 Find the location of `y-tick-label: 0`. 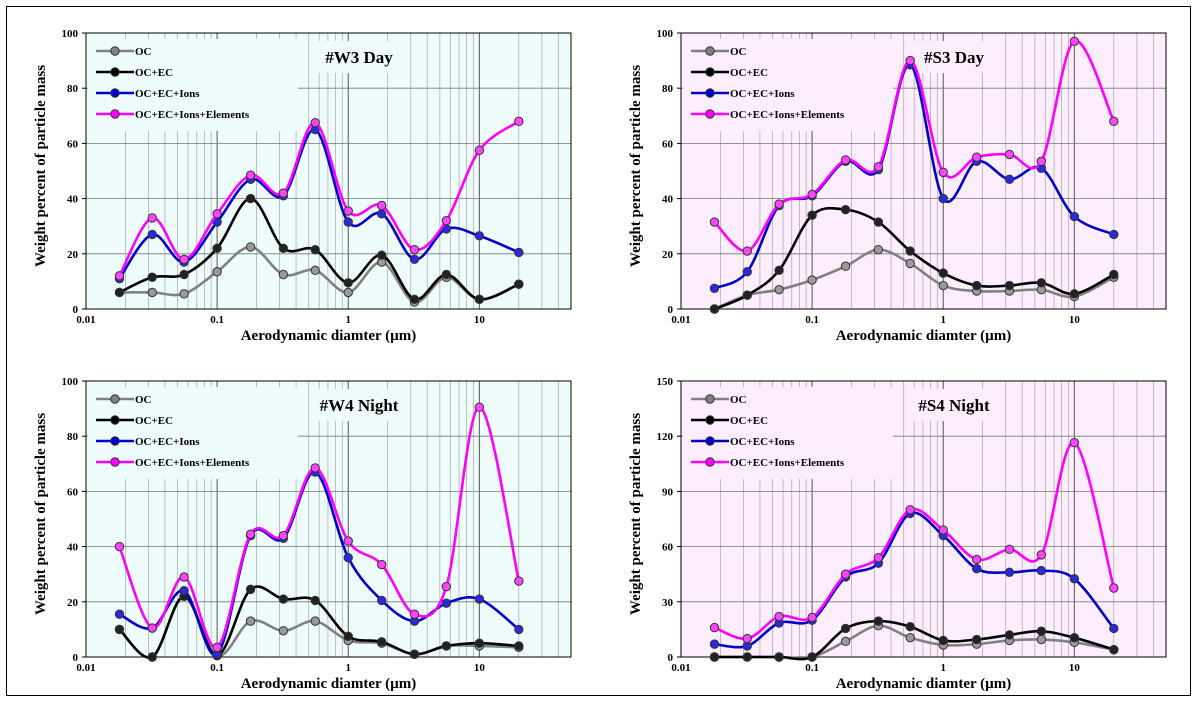

y-tick-label: 0 is located at coordinates (671, 310).